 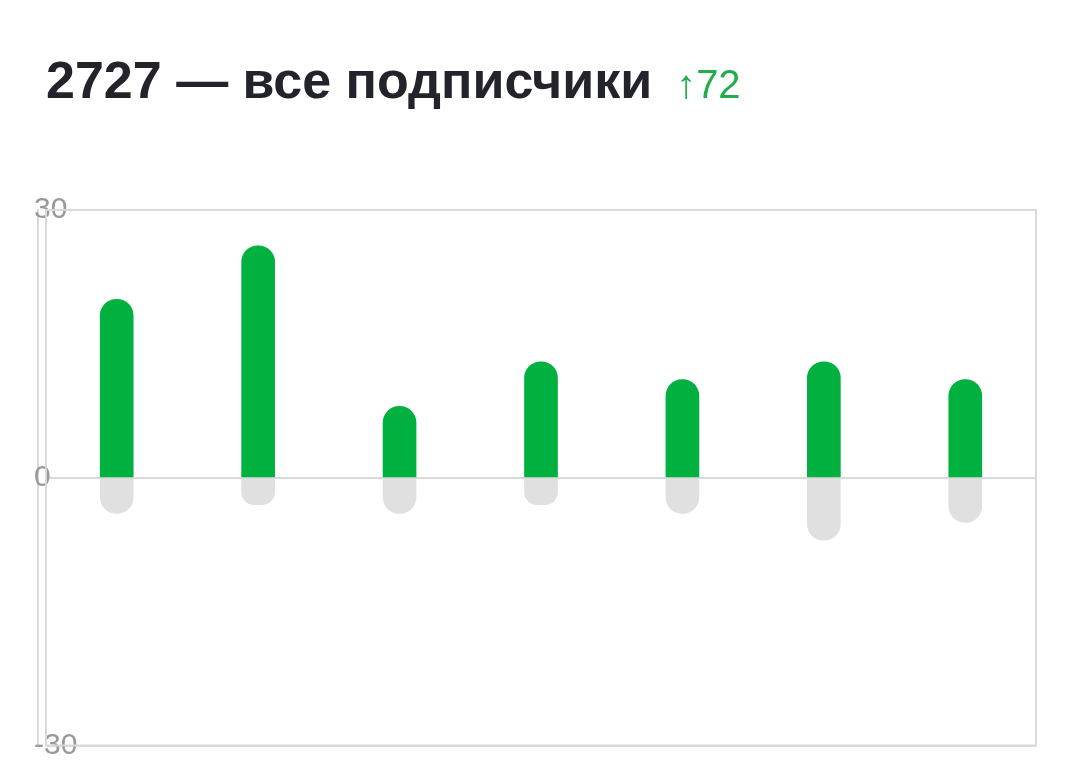 I want to click on chart-title: 2727 — все подписчики, so click(x=349, y=80).